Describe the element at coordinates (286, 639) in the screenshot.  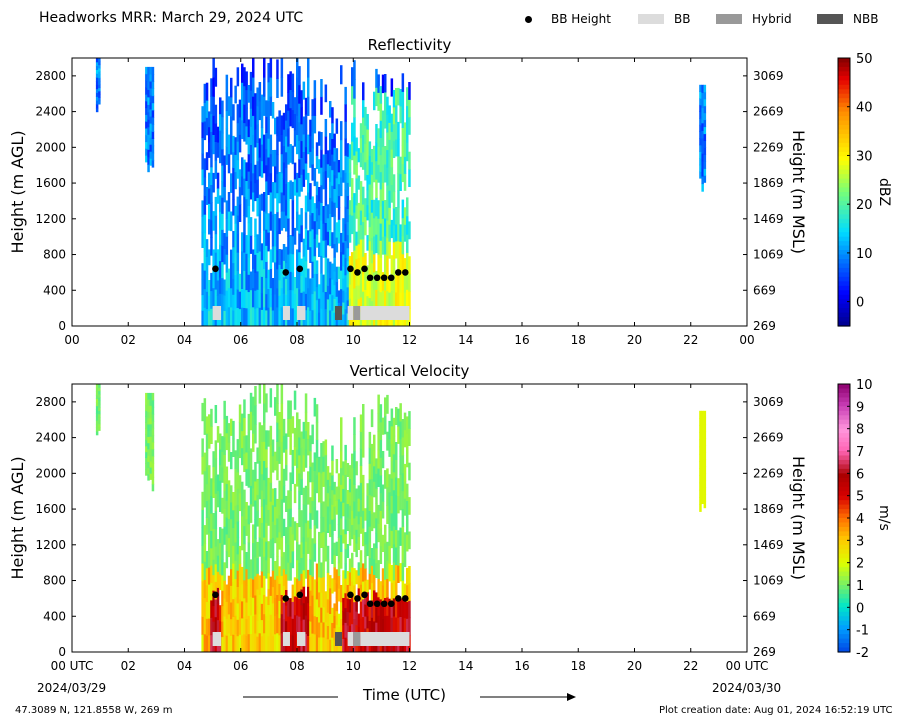
I see `bb-type-bar` at that location.